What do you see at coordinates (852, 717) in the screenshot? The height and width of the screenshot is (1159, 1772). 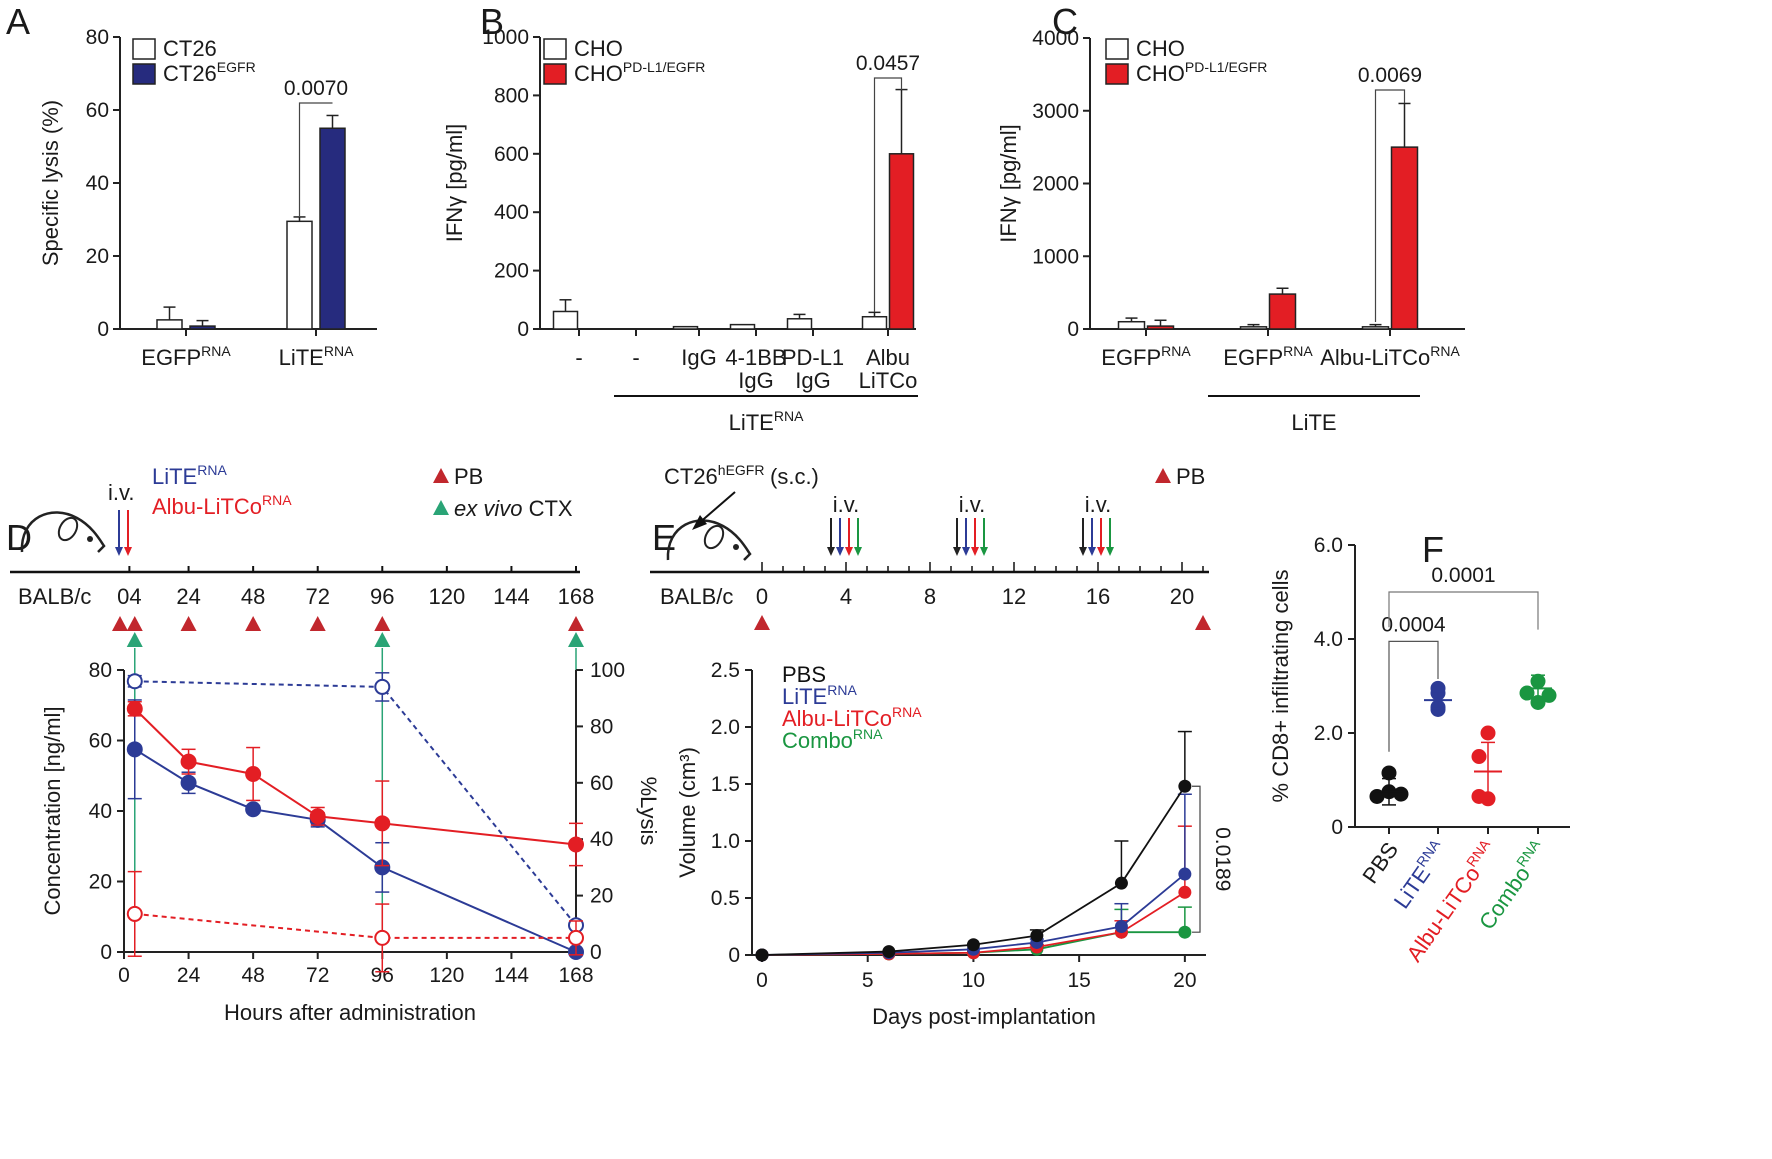 I see `legend-red: Albu-LiTCoRNA` at bounding box center [852, 717].